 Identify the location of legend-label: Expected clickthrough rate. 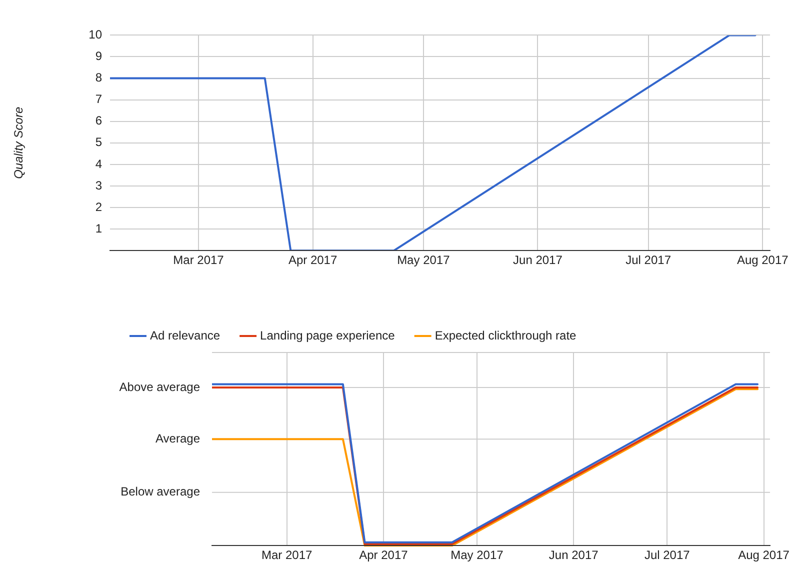
(505, 335).